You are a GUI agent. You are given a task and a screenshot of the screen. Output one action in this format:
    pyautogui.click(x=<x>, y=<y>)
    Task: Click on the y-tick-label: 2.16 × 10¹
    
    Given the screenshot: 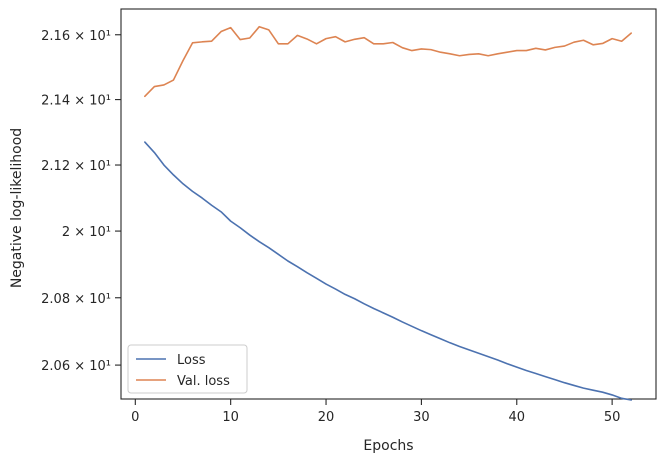 What is the action you would take?
    pyautogui.click(x=76, y=36)
    